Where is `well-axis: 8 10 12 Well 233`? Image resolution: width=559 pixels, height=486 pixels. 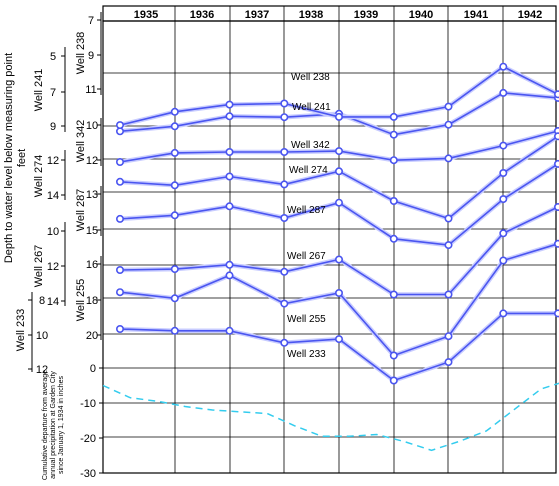
well-axis: 8 10 12 Well 233 is located at coordinates (31, 334).